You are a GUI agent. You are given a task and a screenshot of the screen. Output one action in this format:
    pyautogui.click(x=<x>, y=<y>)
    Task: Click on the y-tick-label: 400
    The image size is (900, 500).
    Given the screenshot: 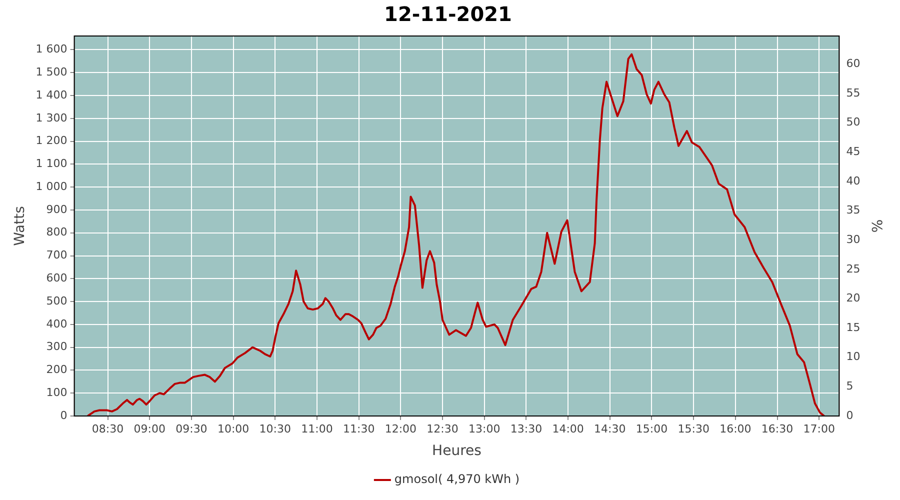 What is the action you would take?
    pyautogui.click(x=57, y=323)
    